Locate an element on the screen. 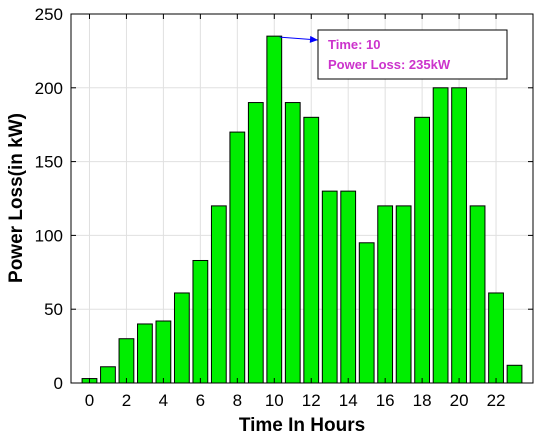  y-axis-title: Power Loss(in kW) is located at coordinates (16, 198).